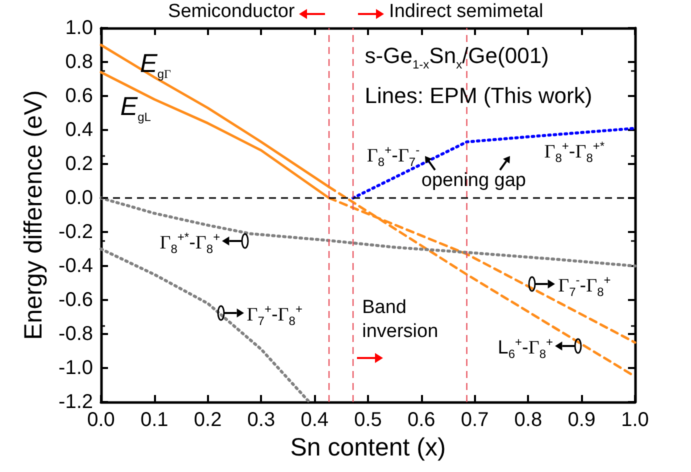  I want to click on annotation: s-Ge$_{1-x}$Sn$_{x}$/Ge(001), so click(456, 57).